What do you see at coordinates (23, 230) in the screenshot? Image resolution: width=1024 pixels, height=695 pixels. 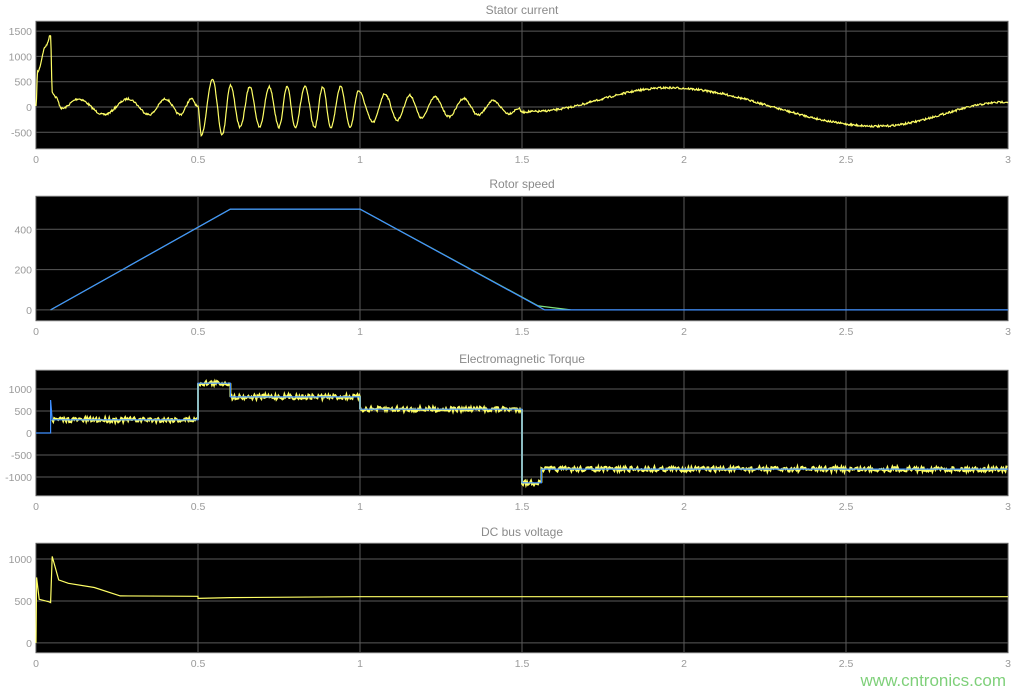 I see `y-tick-label: 400` at bounding box center [23, 230].